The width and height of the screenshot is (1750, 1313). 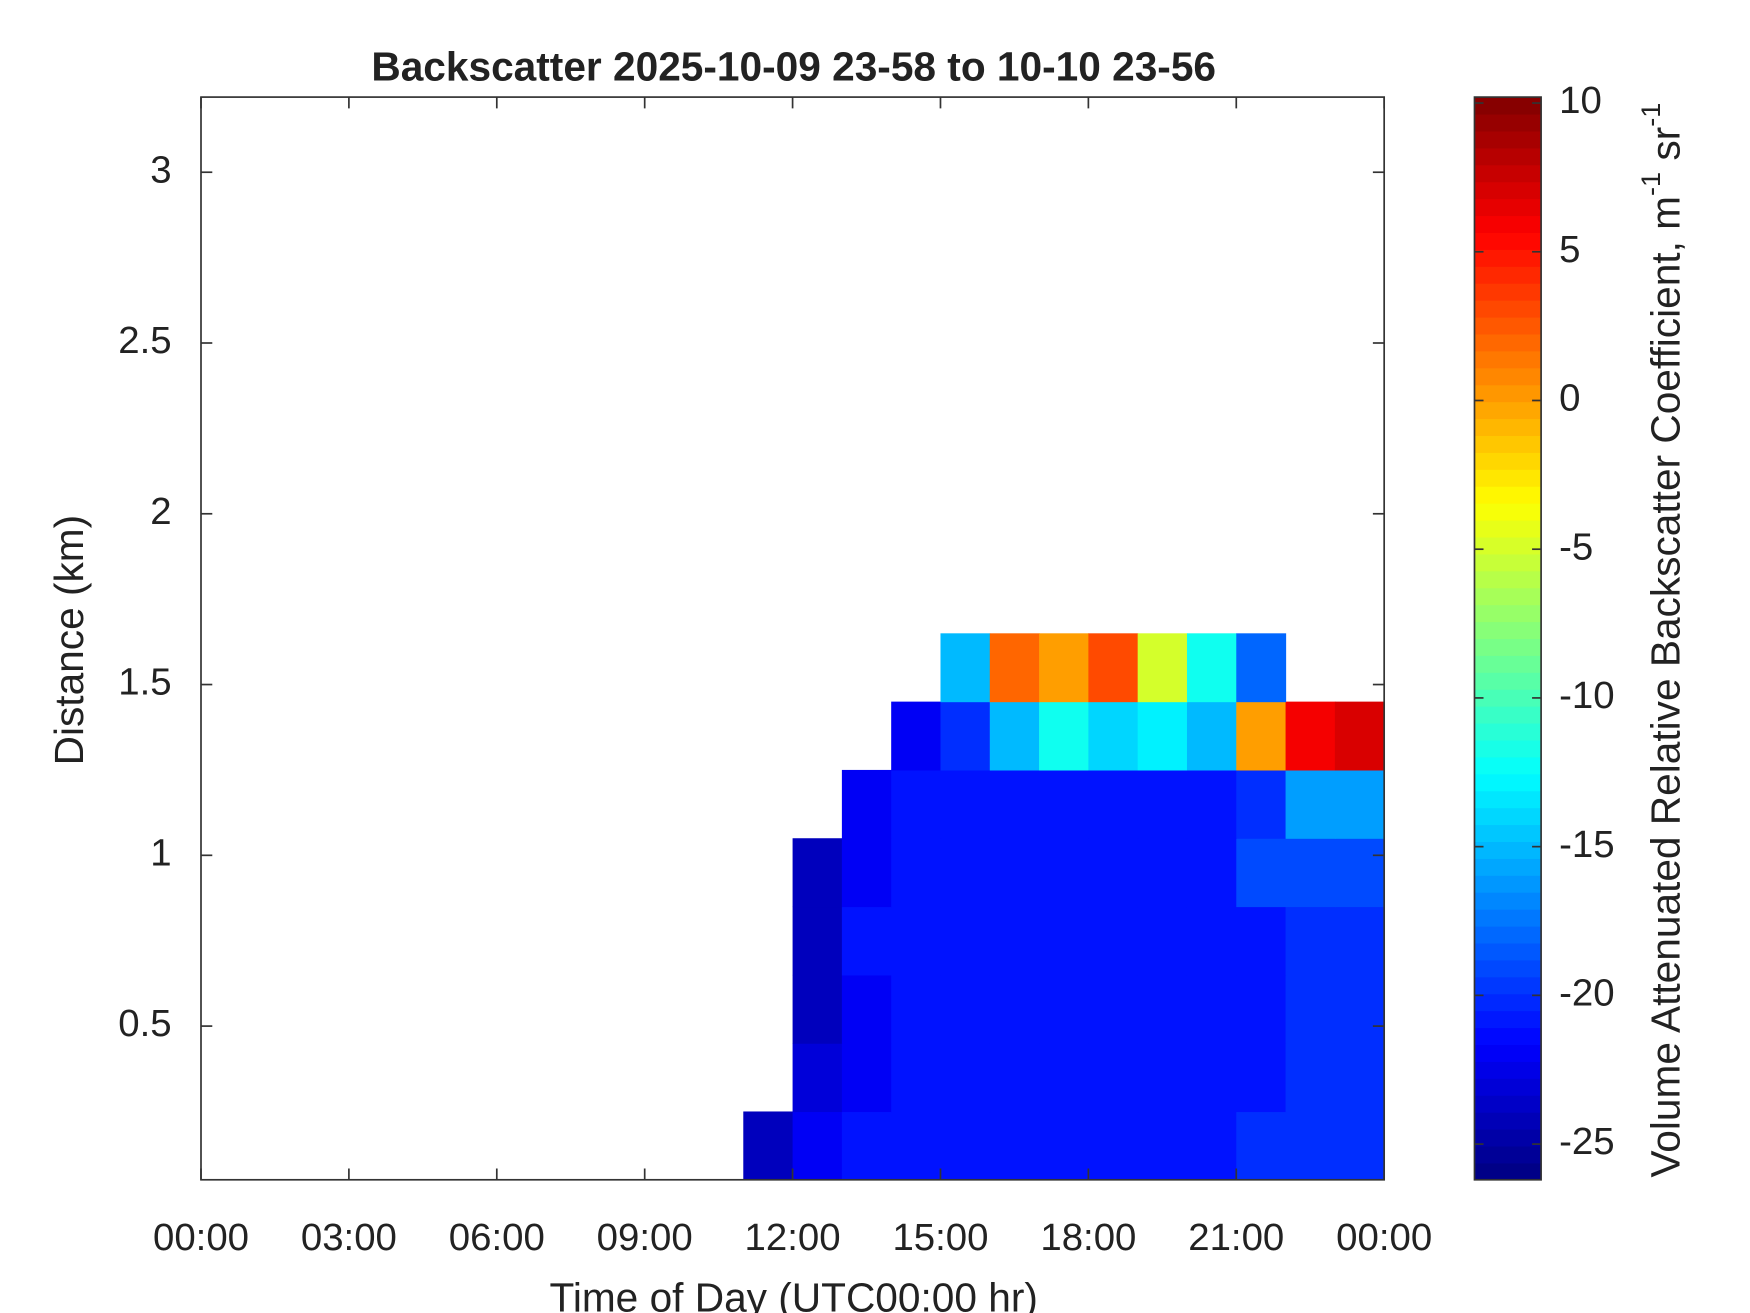 I want to click on colorbar-tick-label: 0, so click(x=1569, y=398).